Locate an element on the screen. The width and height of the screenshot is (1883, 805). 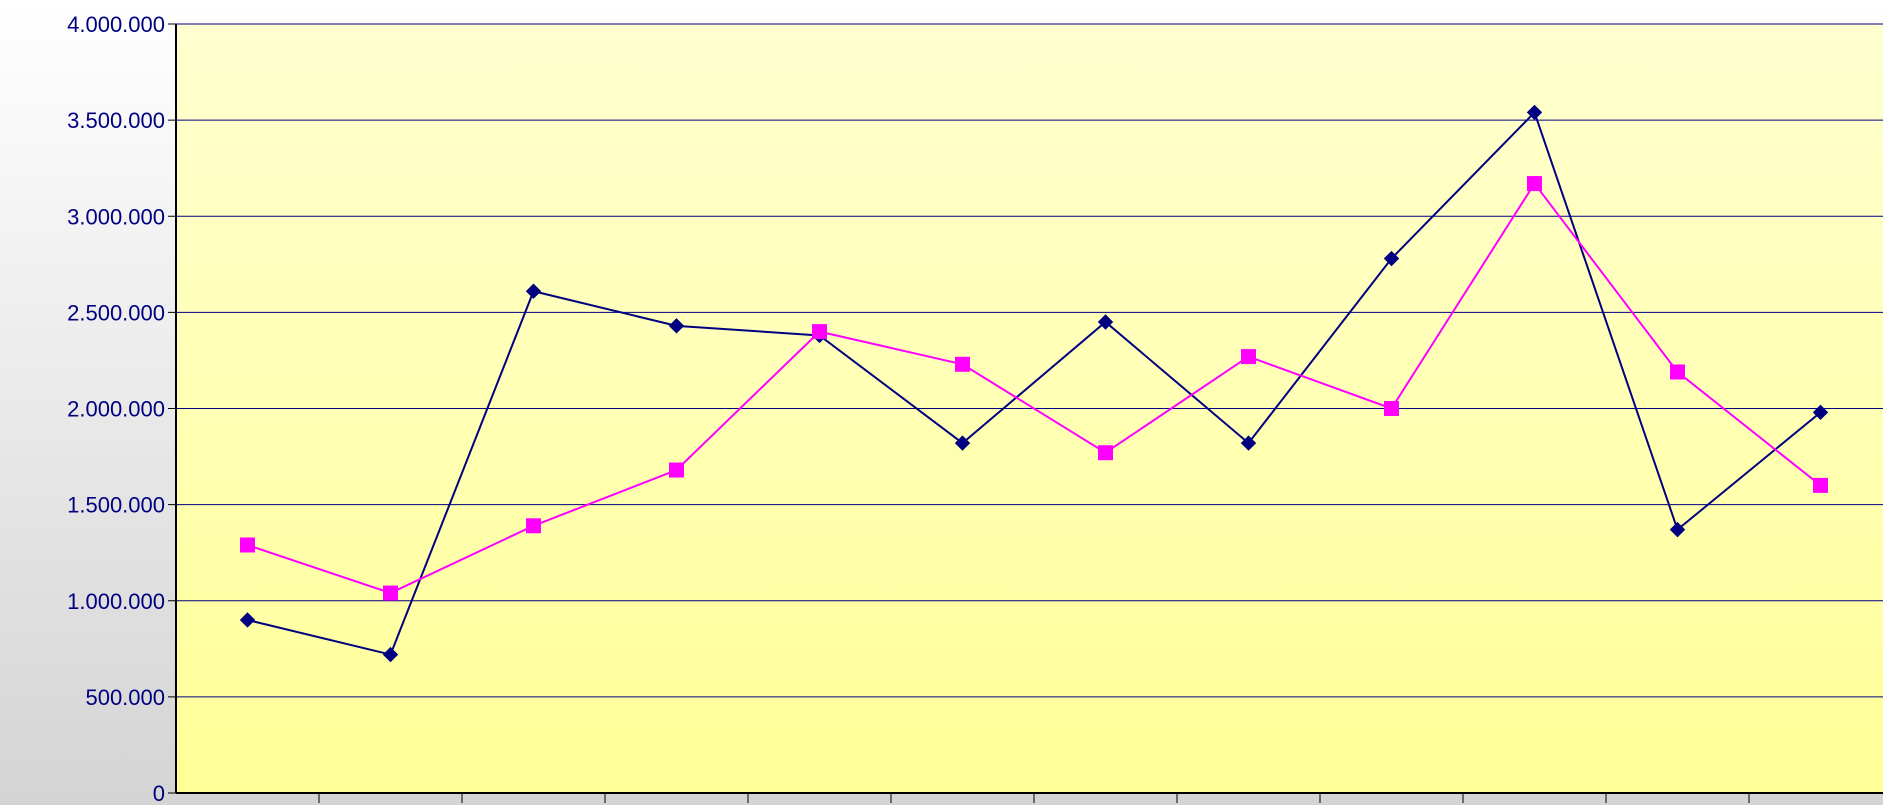
y-tick-label: 0 is located at coordinates (159, 793).